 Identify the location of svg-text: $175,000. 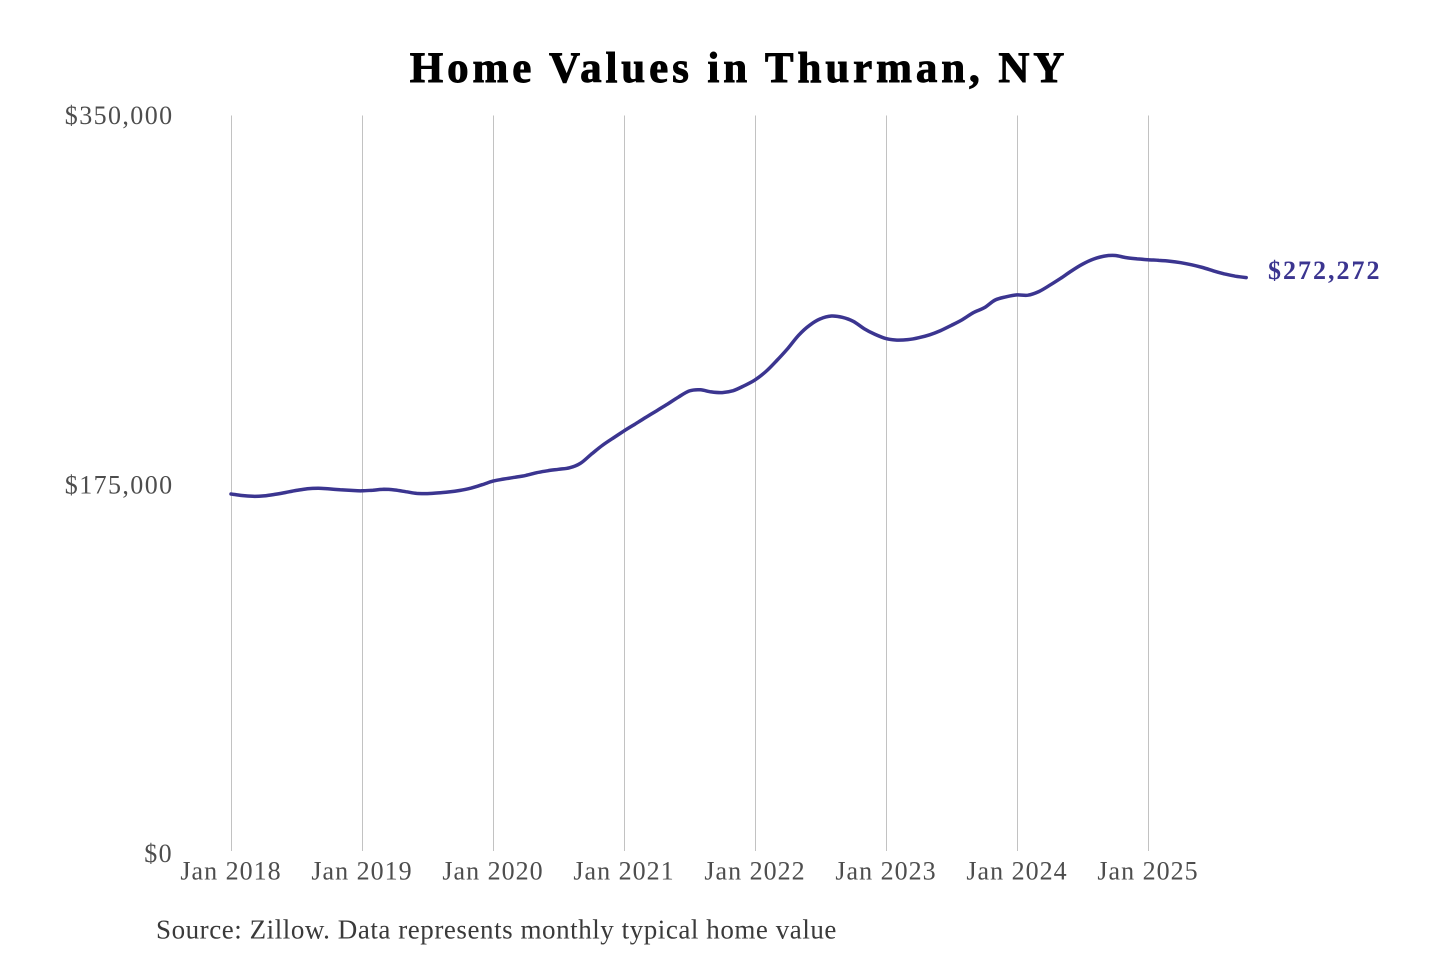
(119, 485).